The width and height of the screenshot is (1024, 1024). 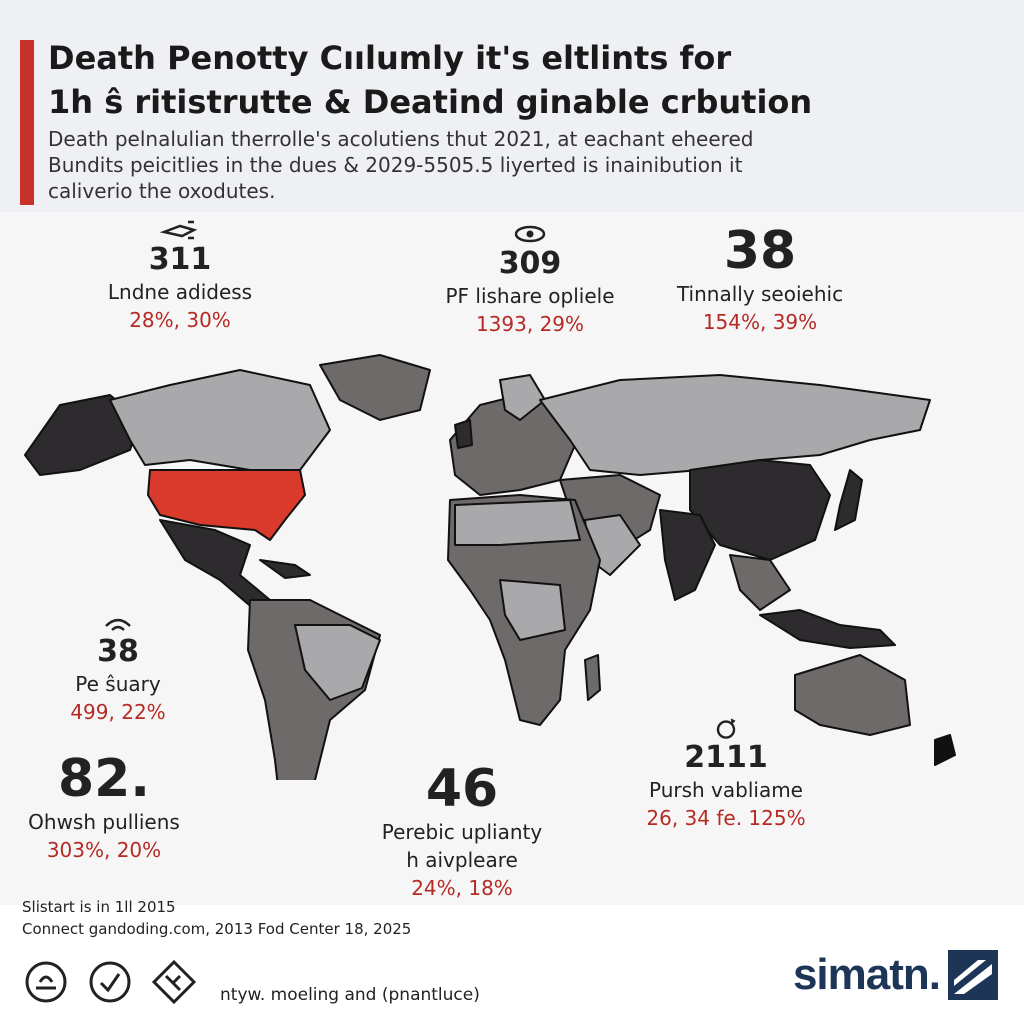 What do you see at coordinates (760, 322) in the screenshot?
I see `stat-percent: 154%, 39%` at bounding box center [760, 322].